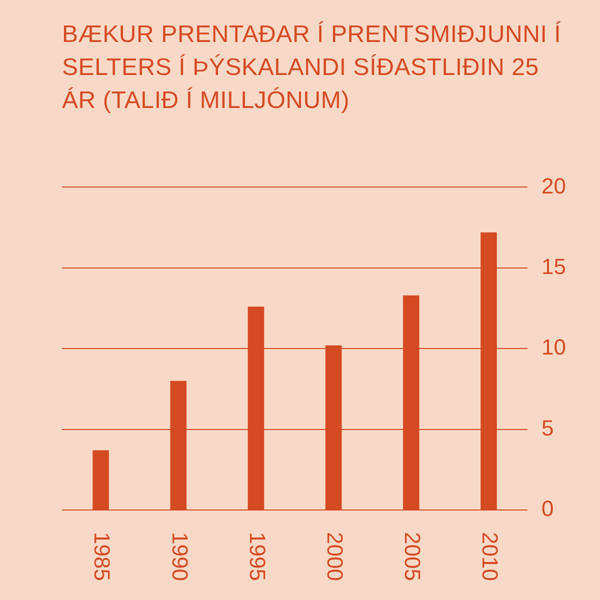 The image size is (600, 600). What do you see at coordinates (548, 509) in the screenshot?
I see `y-tick-label: 0` at bounding box center [548, 509].